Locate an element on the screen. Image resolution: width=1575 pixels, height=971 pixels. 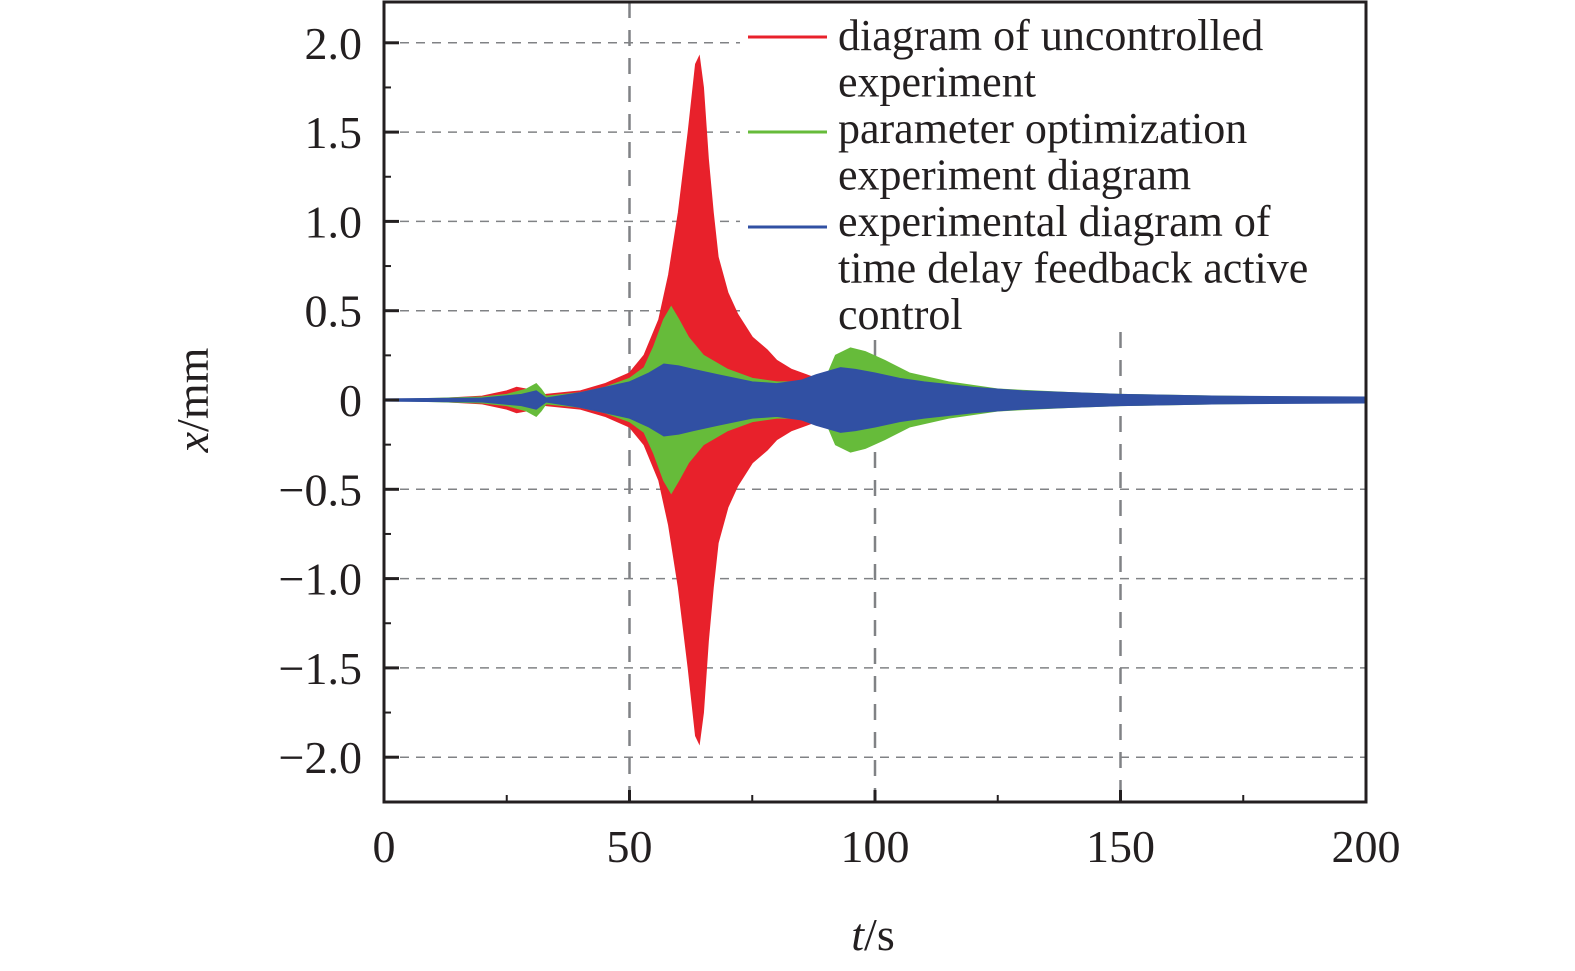
x-tick-label: 200 is located at coordinates (1366, 846).